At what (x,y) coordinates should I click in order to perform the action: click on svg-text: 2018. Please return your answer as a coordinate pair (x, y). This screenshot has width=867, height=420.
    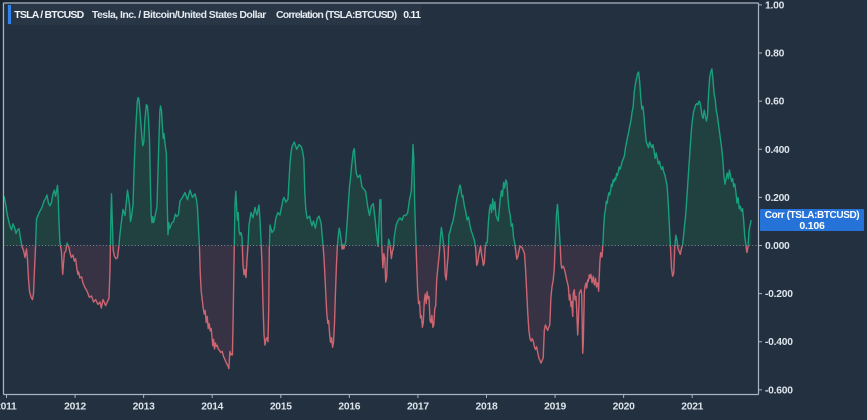
    Looking at the image, I should click on (487, 407).